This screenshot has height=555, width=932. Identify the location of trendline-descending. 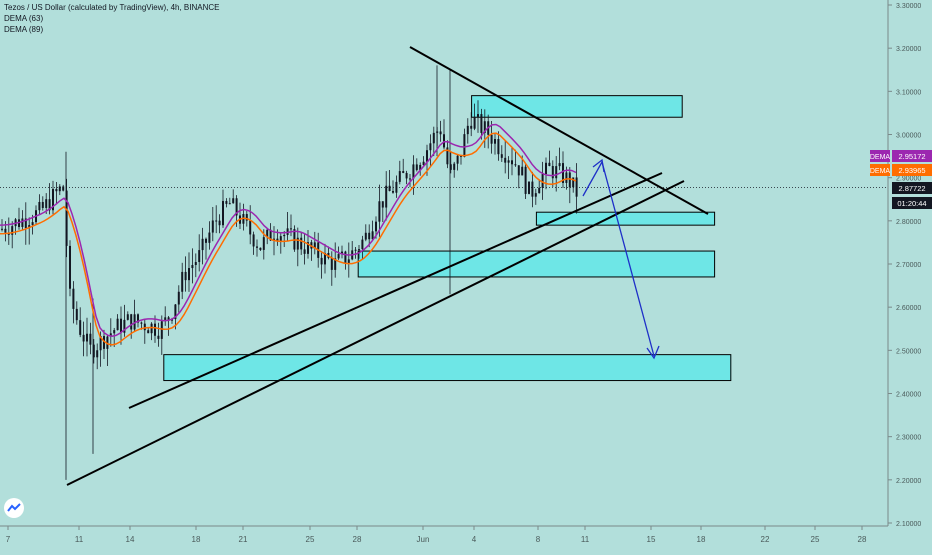
(559, 130).